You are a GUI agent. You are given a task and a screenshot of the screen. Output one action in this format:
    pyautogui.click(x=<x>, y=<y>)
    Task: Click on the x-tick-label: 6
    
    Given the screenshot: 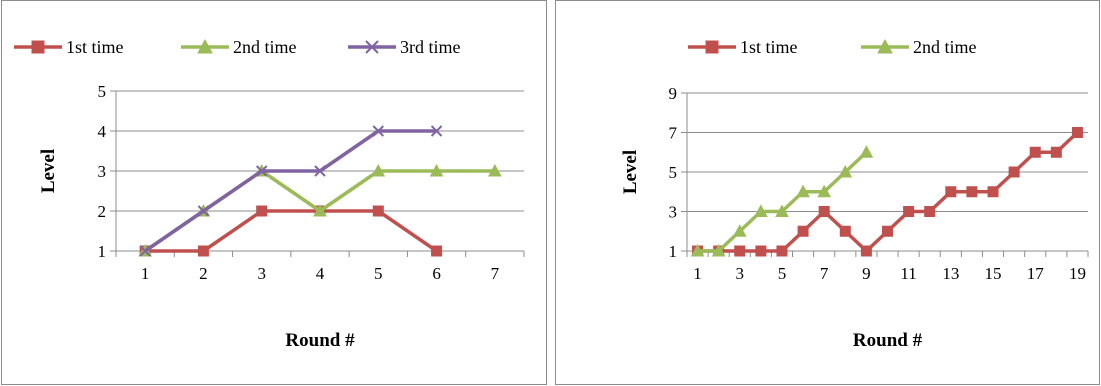 What is the action you would take?
    pyautogui.click(x=436, y=273)
    